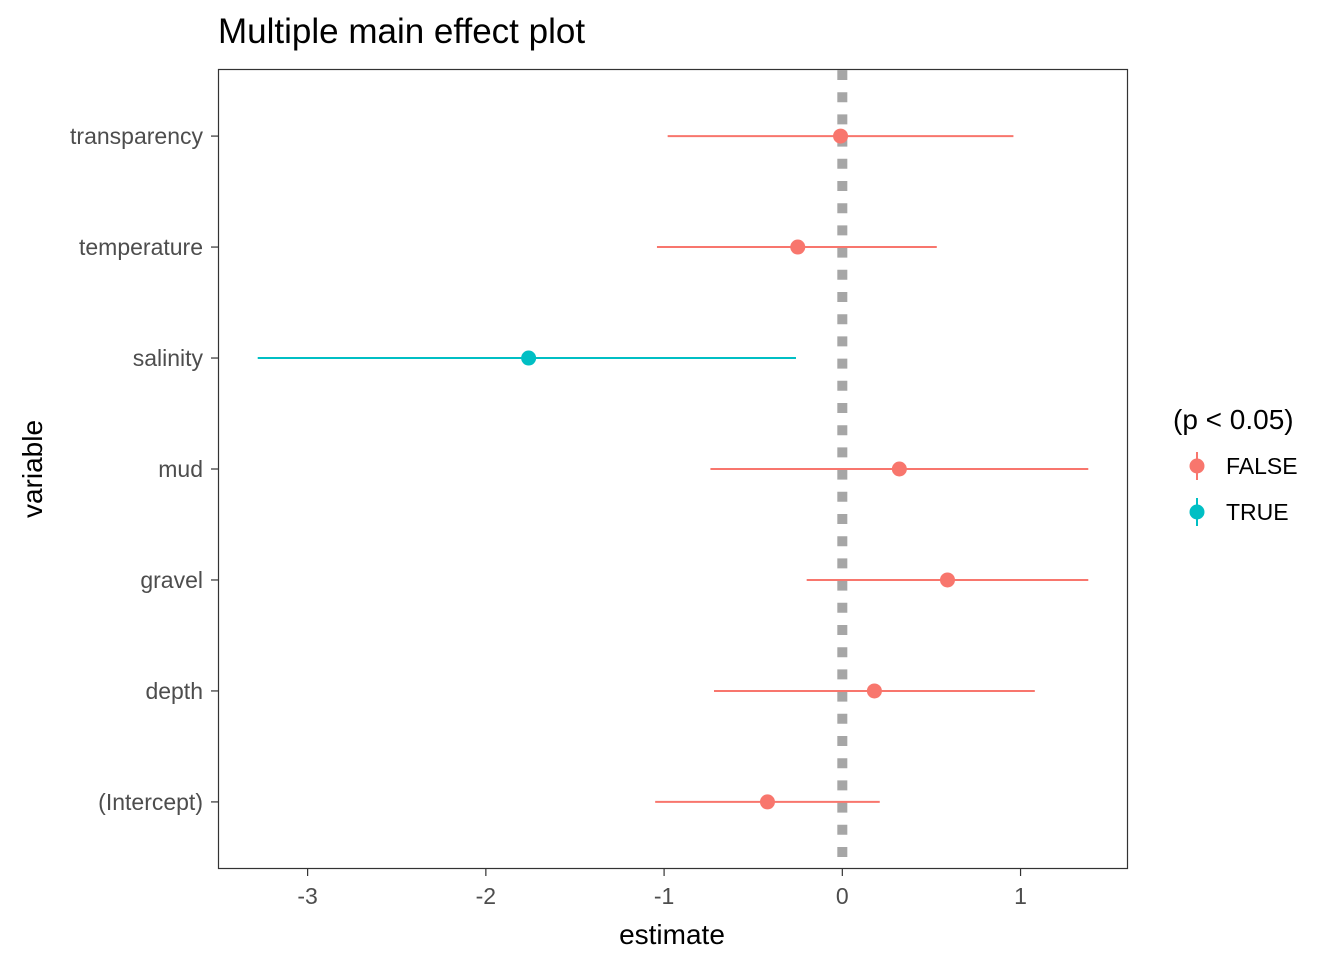 This screenshot has width=1344, height=960. What do you see at coordinates (168, 358) in the screenshot?
I see `y-tick-label-4: salinity` at bounding box center [168, 358].